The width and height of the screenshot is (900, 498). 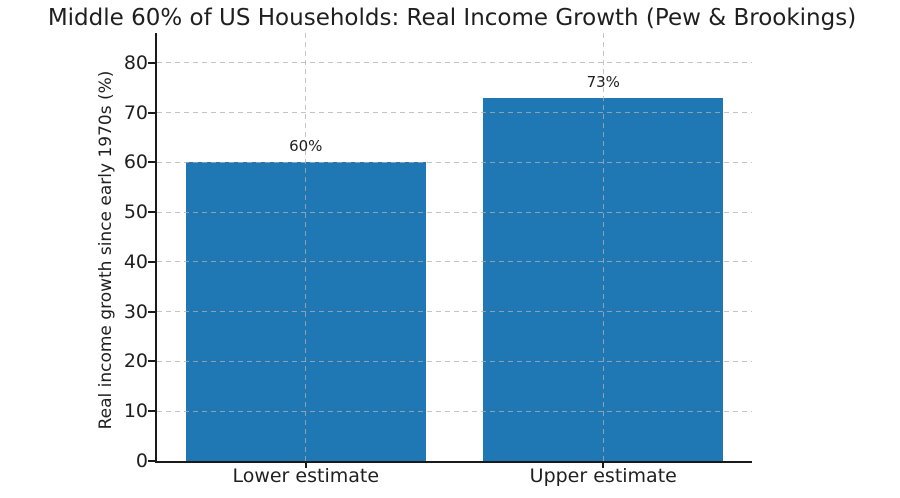 I want to click on y-tick-label: 80, so click(x=135, y=62).